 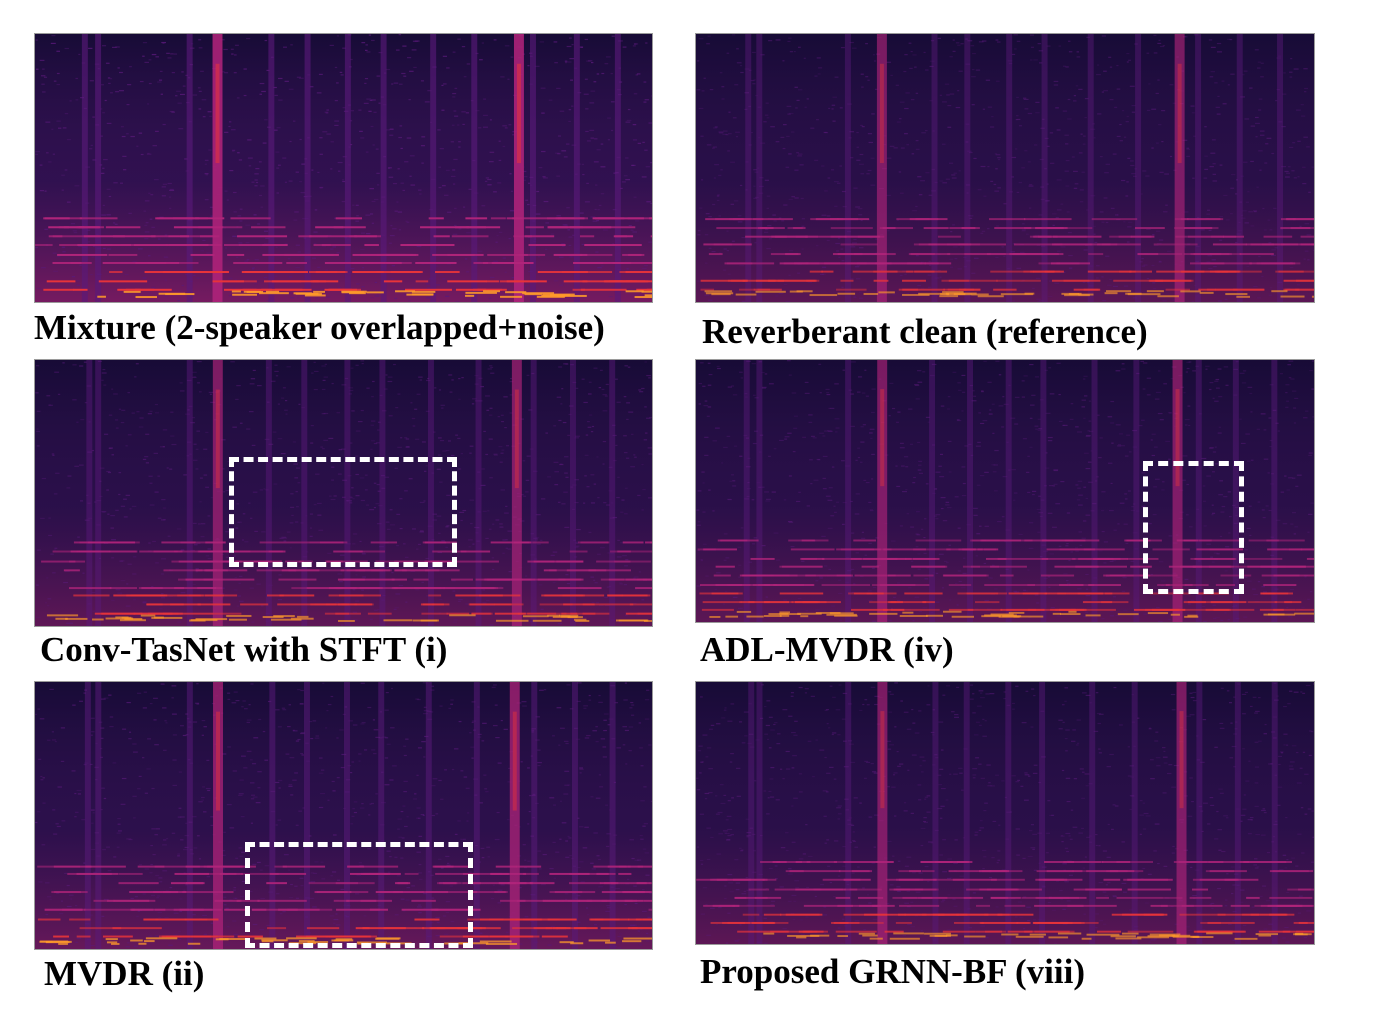 I want to click on spectrogram-grnn-bf, so click(x=1005, y=813).